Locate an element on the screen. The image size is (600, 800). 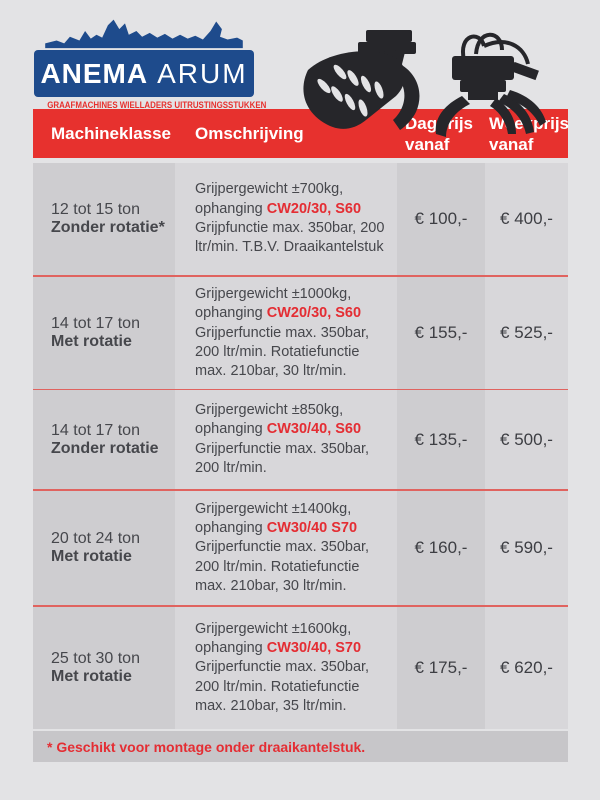
coupling-code: CW30/40, S60 is located at coordinates (314, 429).